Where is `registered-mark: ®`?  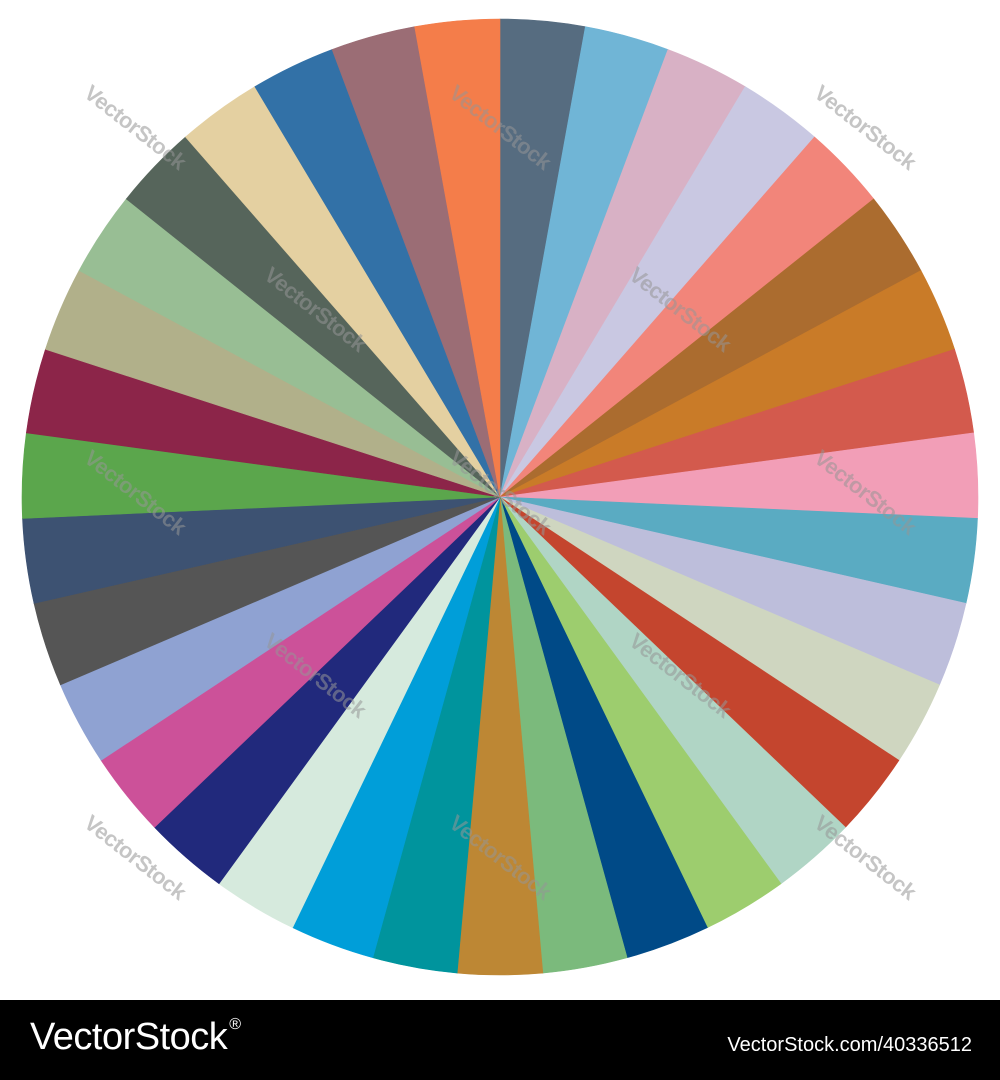 registered-mark: ® is located at coordinates (235, 1024).